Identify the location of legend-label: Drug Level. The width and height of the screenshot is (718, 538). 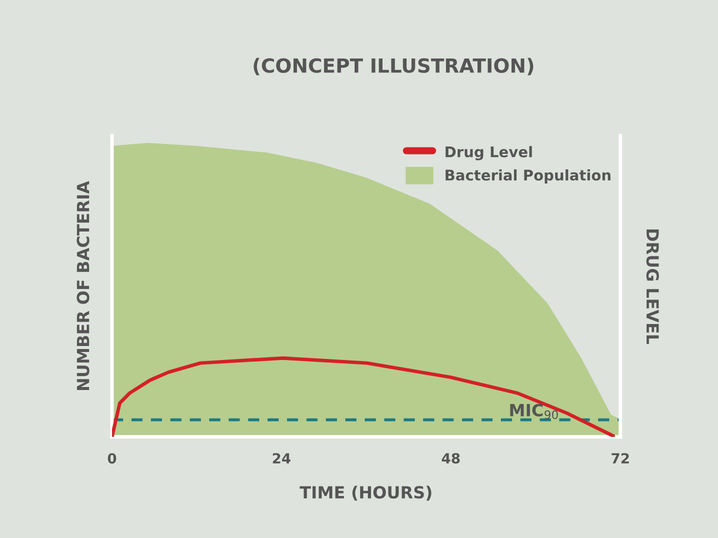
(489, 153).